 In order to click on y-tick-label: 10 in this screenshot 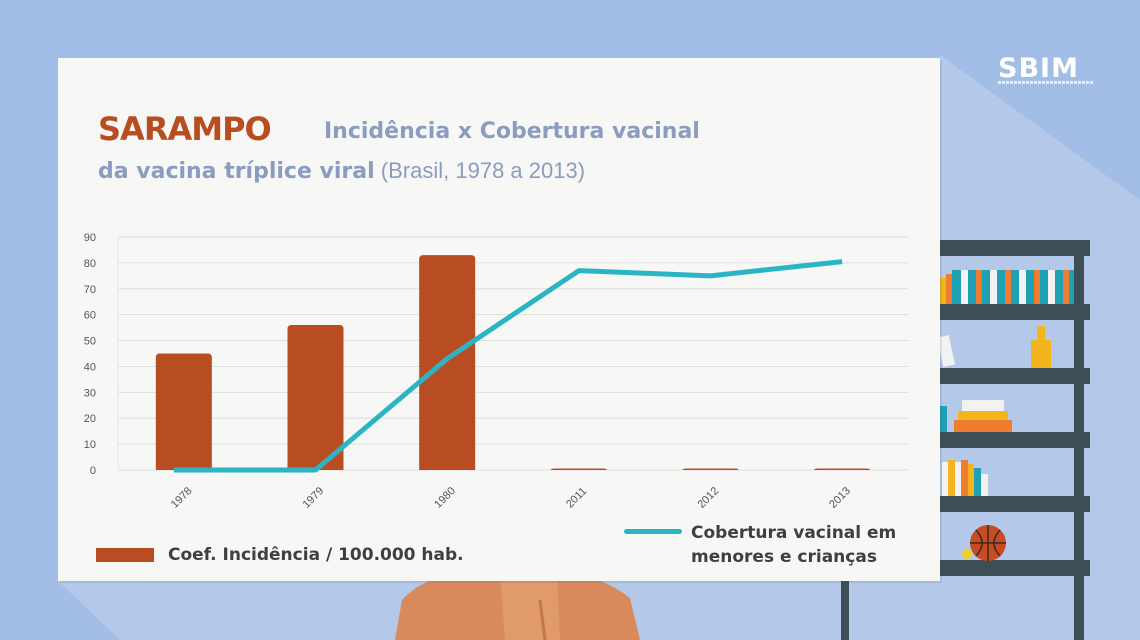, I will do `click(90, 445)`.